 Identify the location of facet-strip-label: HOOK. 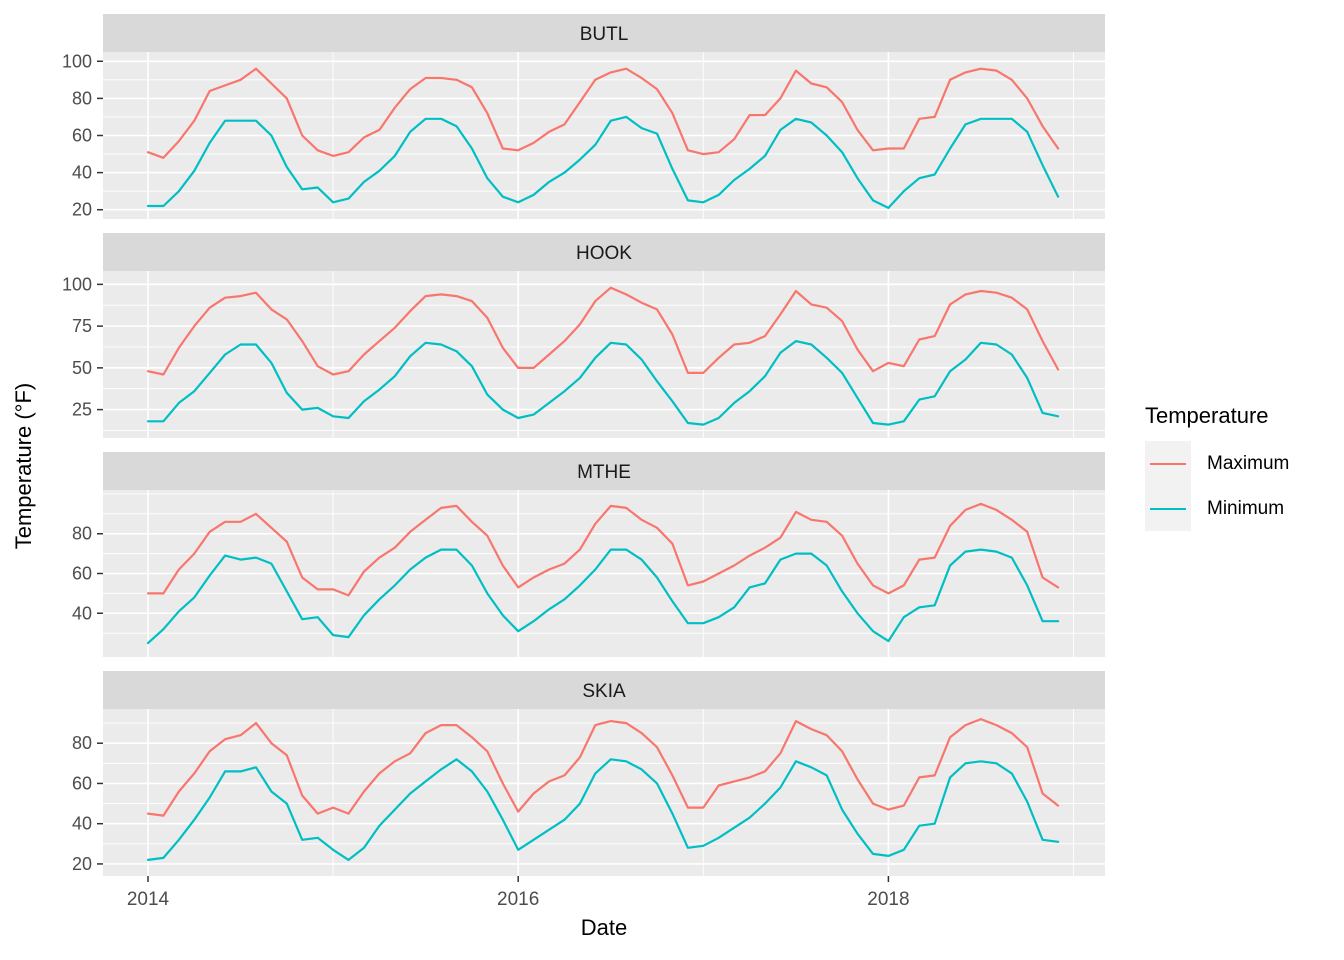
(604, 253).